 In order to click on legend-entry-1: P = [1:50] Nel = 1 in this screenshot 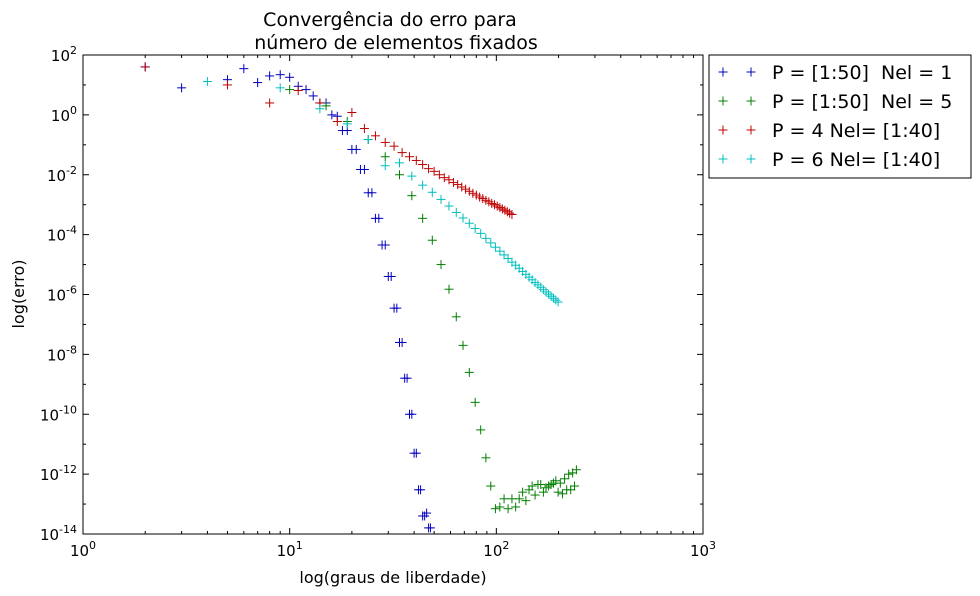, I will do `click(835, 73)`.